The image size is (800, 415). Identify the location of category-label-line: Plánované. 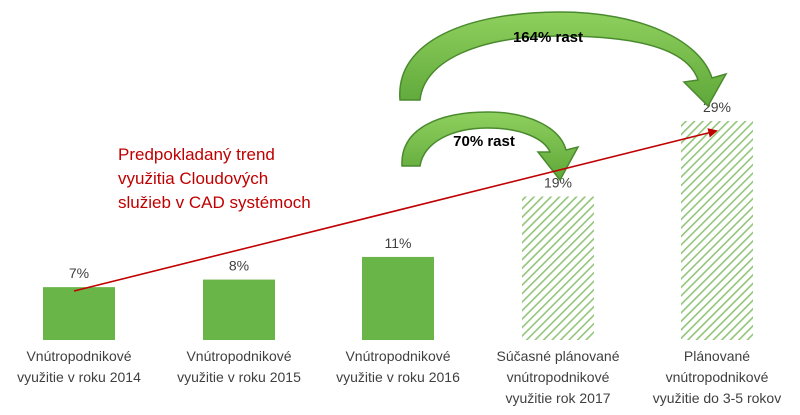
(717, 356).